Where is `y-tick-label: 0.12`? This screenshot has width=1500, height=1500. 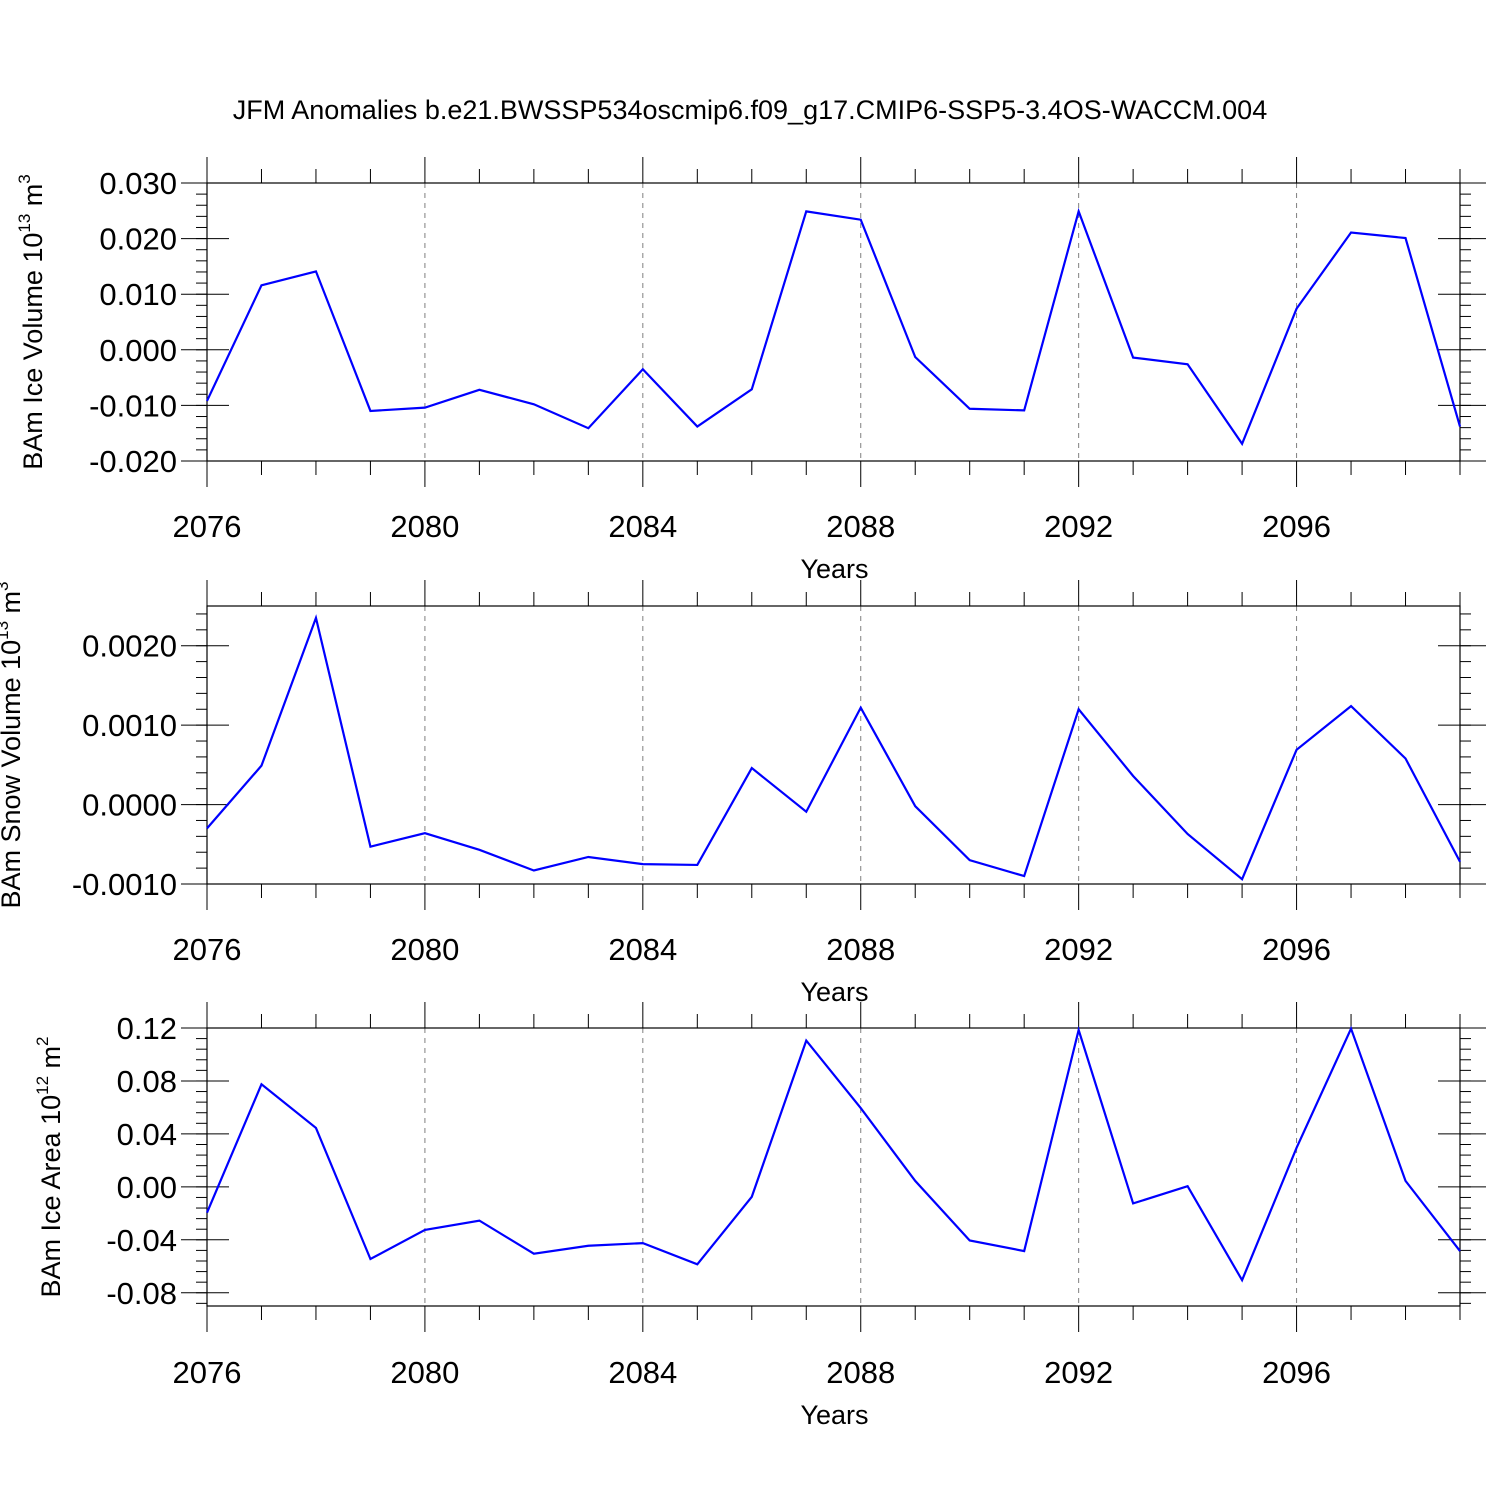
y-tick-label: 0.12 is located at coordinates (147, 1028).